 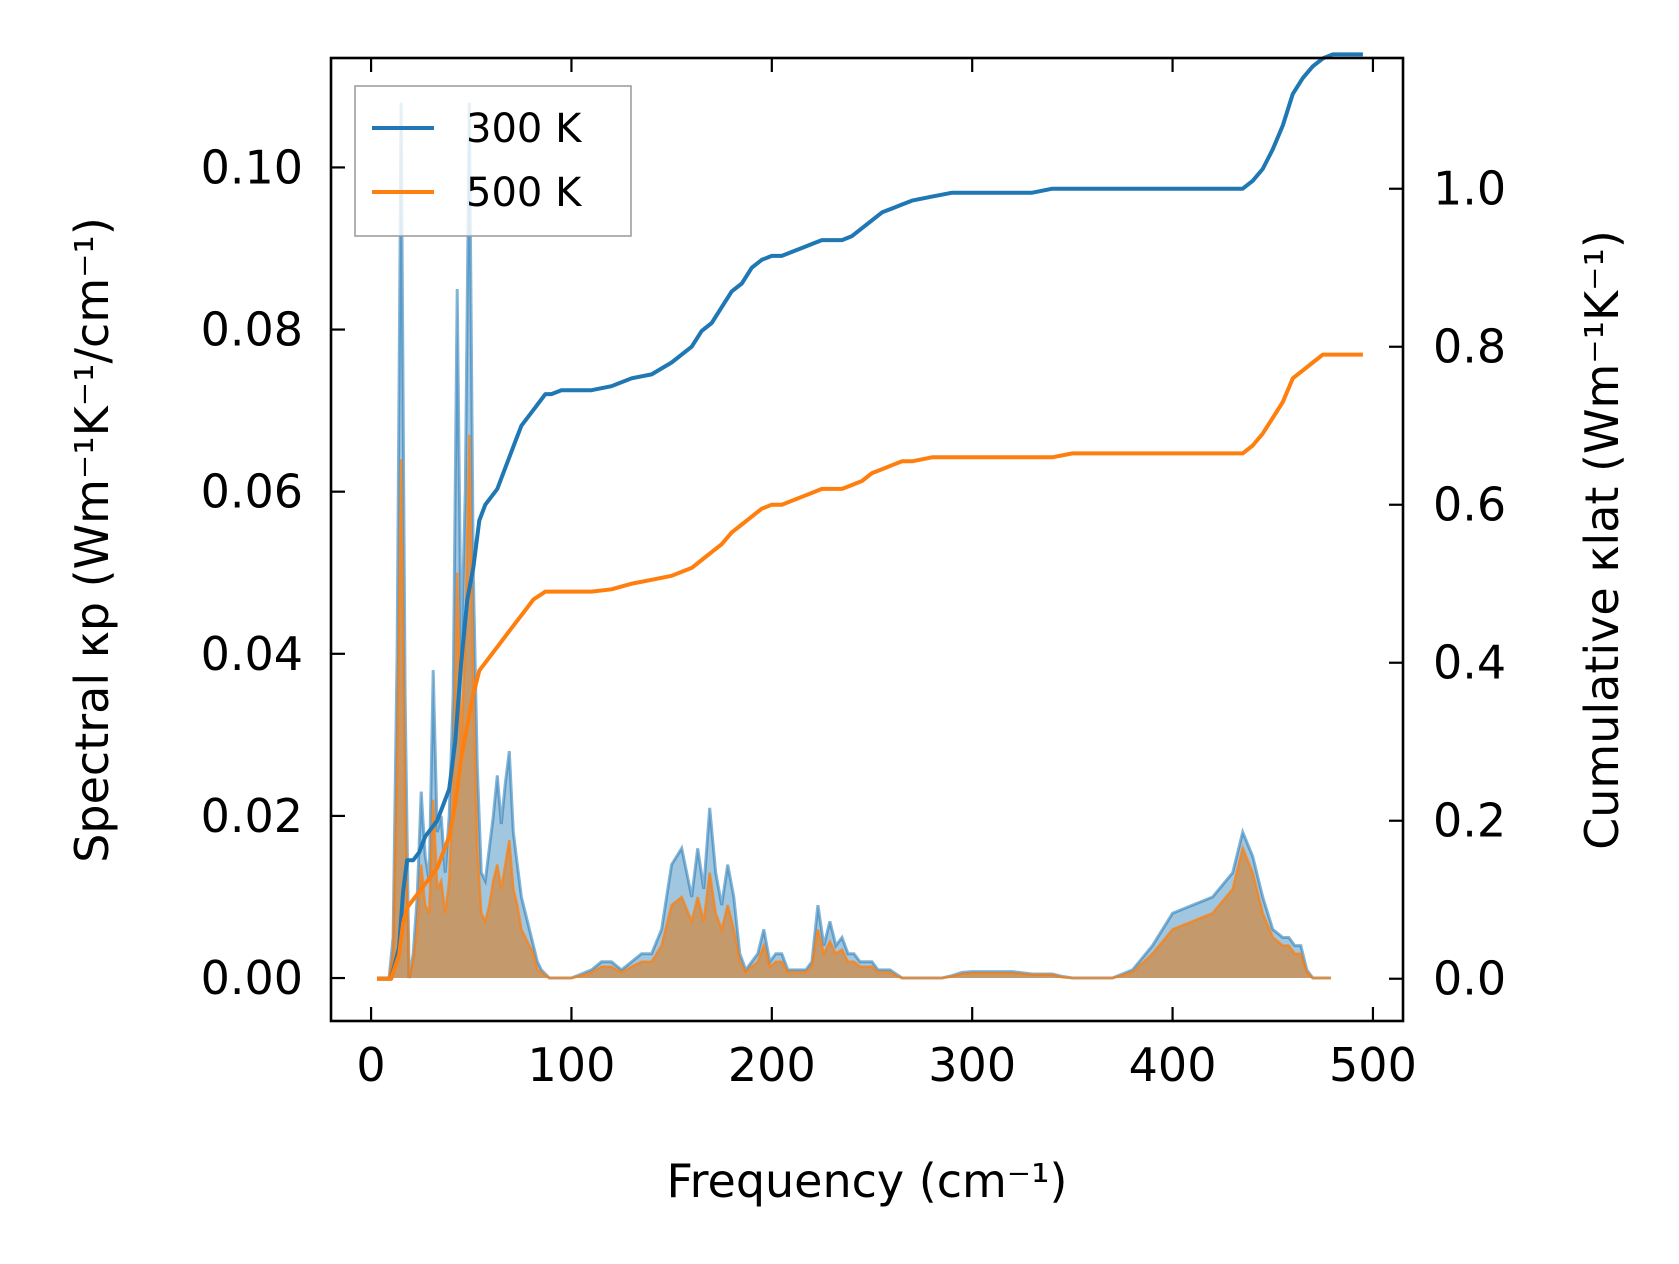 What do you see at coordinates (252, 492) in the screenshot?
I see `y-left-tick-label-3: 0.06` at bounding box center [252, 492].